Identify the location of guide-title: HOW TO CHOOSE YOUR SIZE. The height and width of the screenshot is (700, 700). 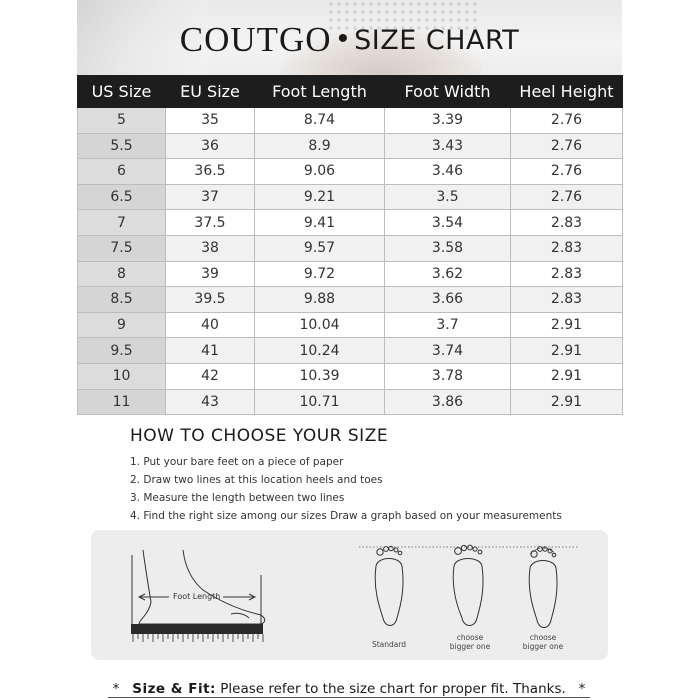
(259, 436).